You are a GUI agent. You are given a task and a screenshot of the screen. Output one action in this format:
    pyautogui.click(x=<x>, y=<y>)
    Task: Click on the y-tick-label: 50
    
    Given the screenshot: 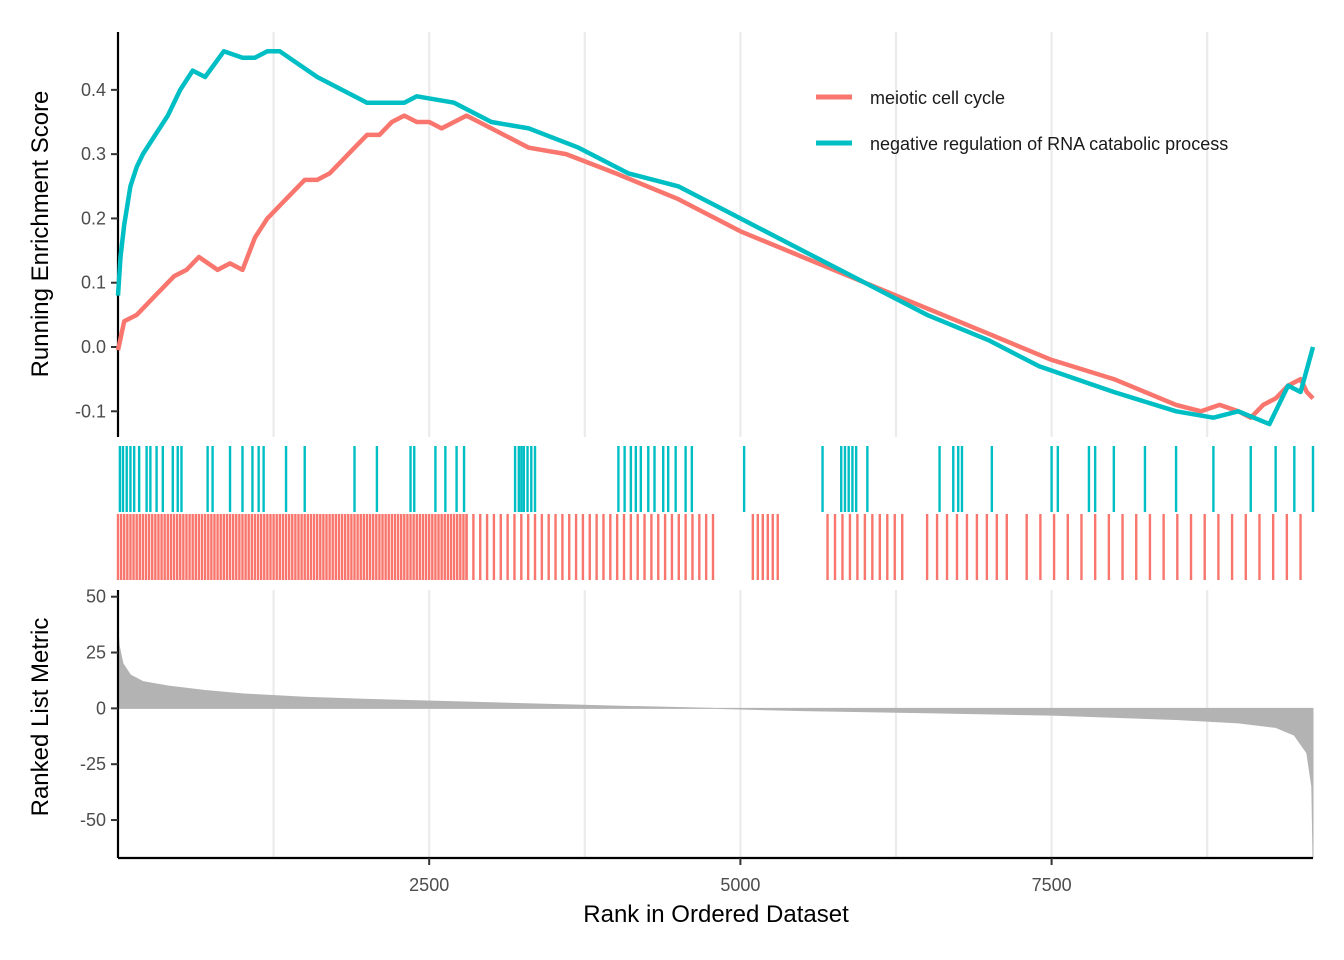 What is the action you would take?
    pyautogui.click(x=96, y=597)
    